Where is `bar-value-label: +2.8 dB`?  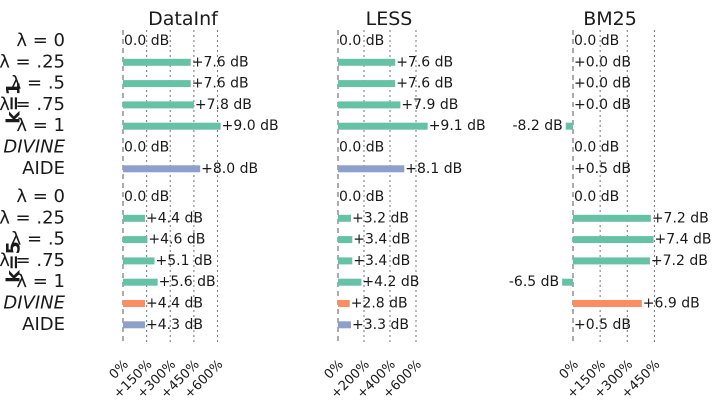 bar-value-label: +2.8 dB is located at coordinates (379, 304).